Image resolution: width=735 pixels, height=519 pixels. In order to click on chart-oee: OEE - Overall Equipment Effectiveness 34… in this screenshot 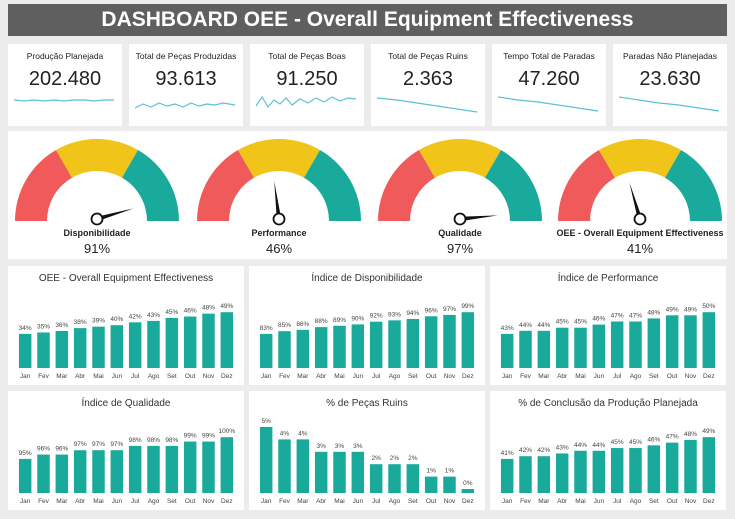, I will do `click(126, 325)`.